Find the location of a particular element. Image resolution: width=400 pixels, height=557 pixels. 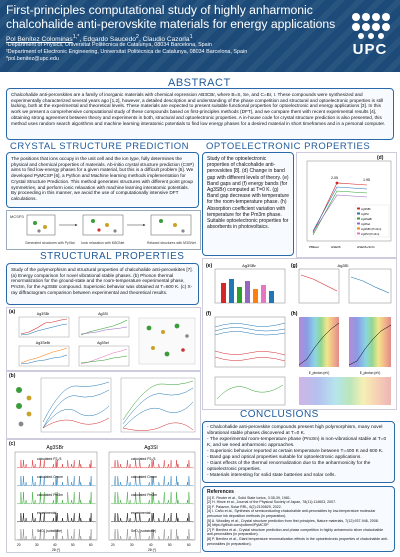

panel-d-label: (d) is located at coordinates (380, 158).